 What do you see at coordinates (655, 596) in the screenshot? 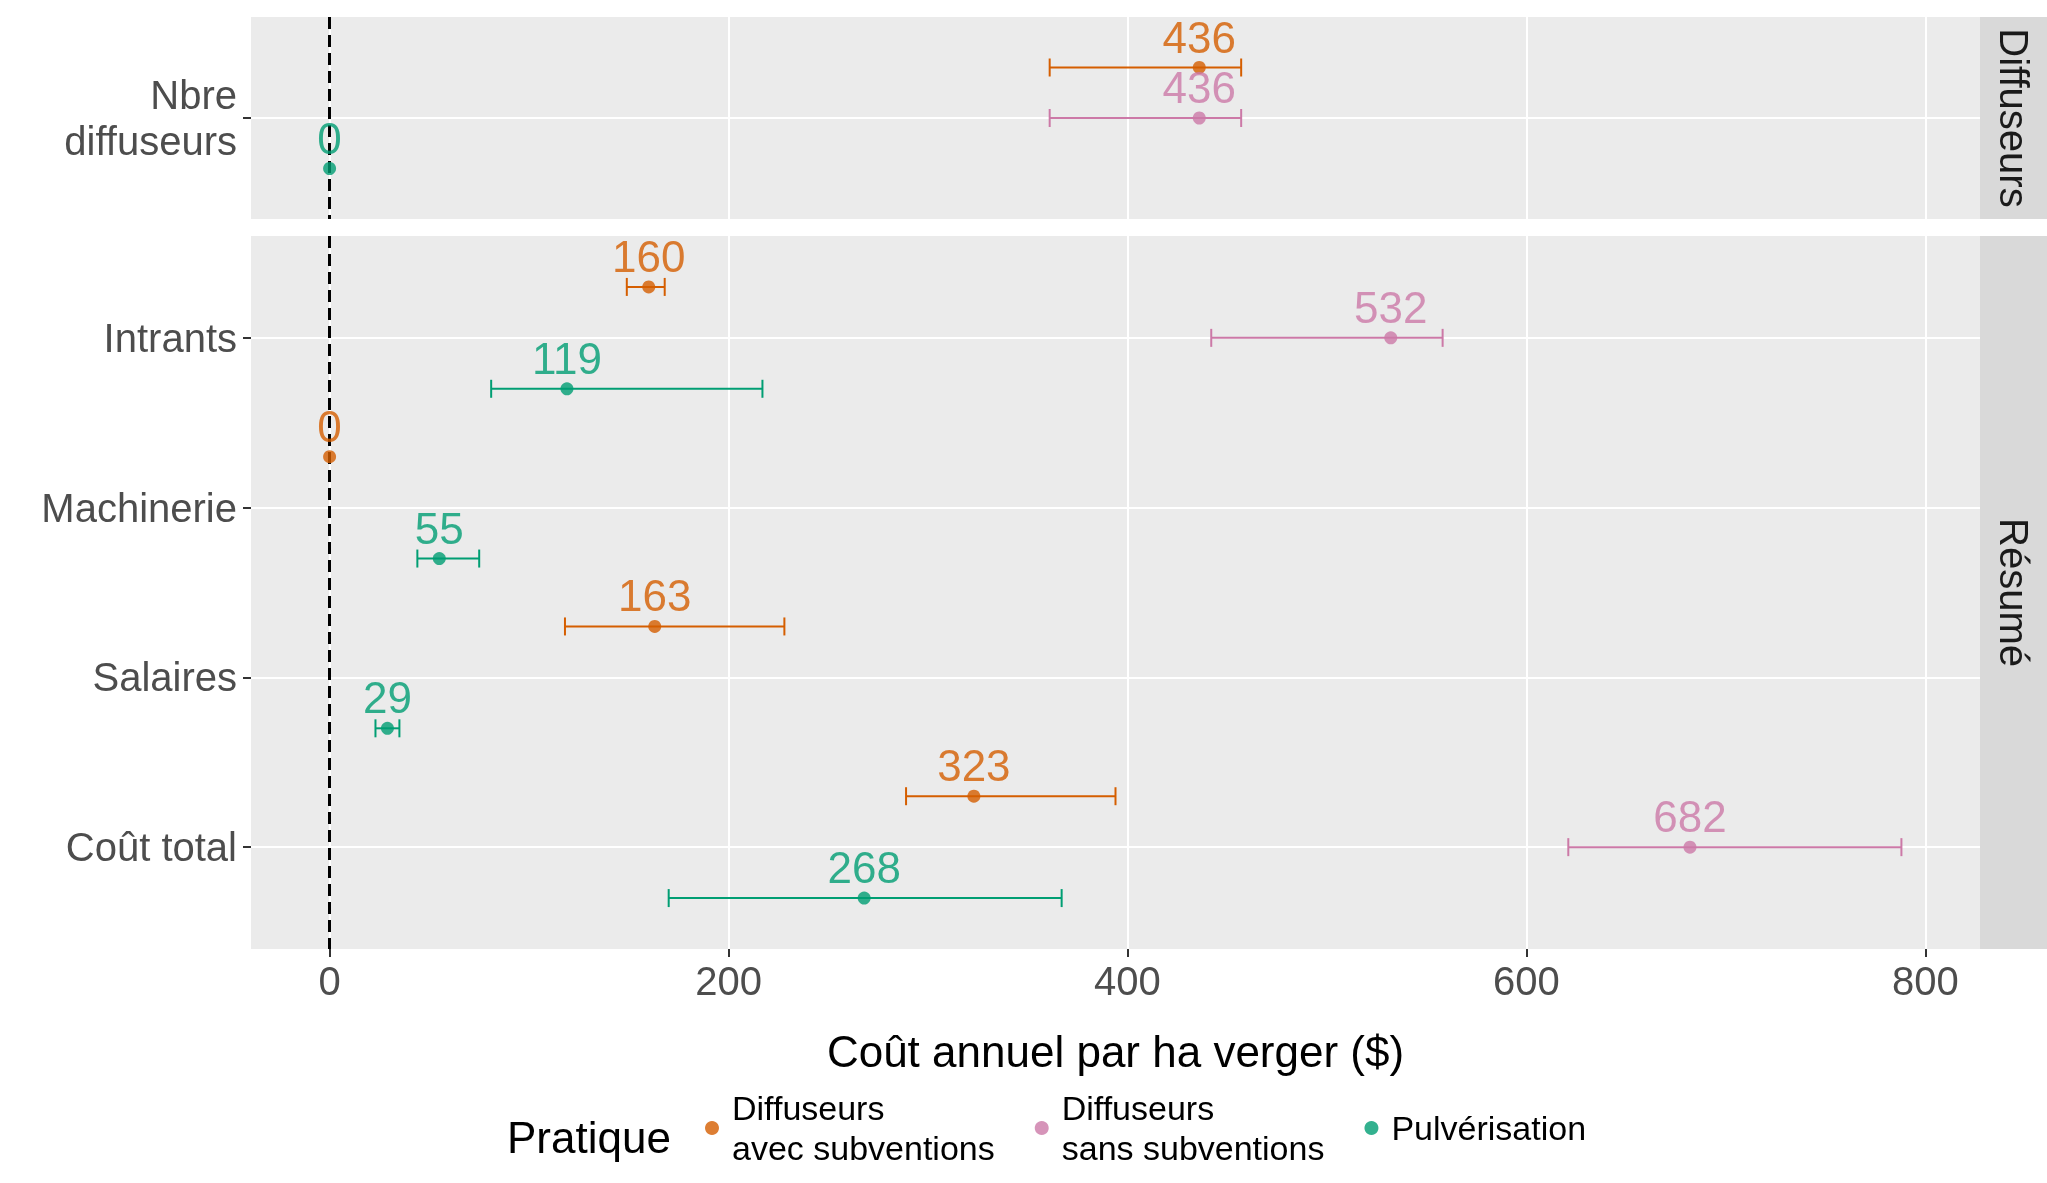
I see `data-label: 163` at bounding box center [655, 596].